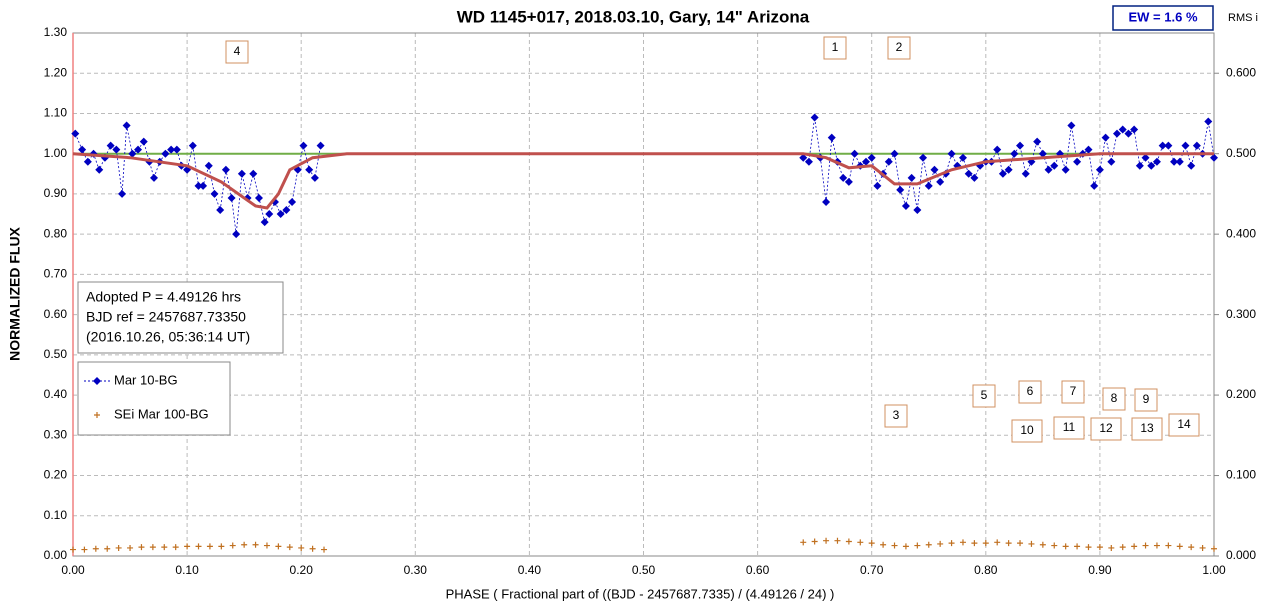  Describe the element at coordinates (1241, 475) in the screenshot. I see `y2-tick-label: 0.100` at that location.